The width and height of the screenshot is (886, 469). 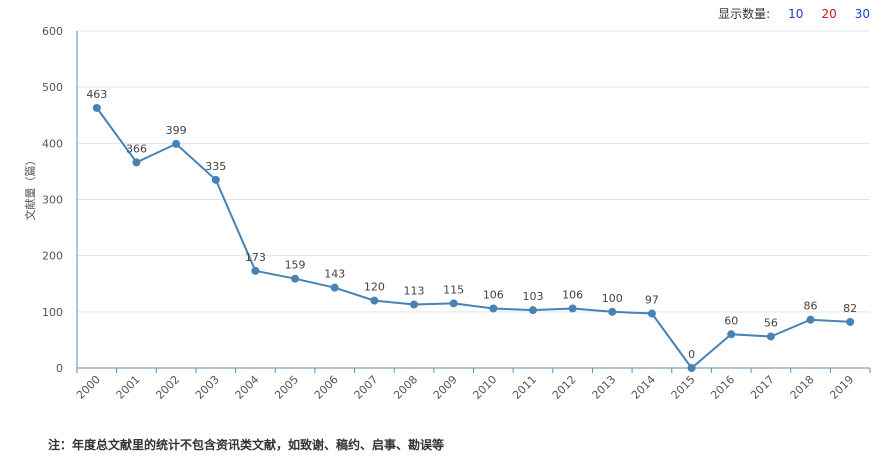 I want to click on y-tick-500: 500, so click(x=52, y=87).